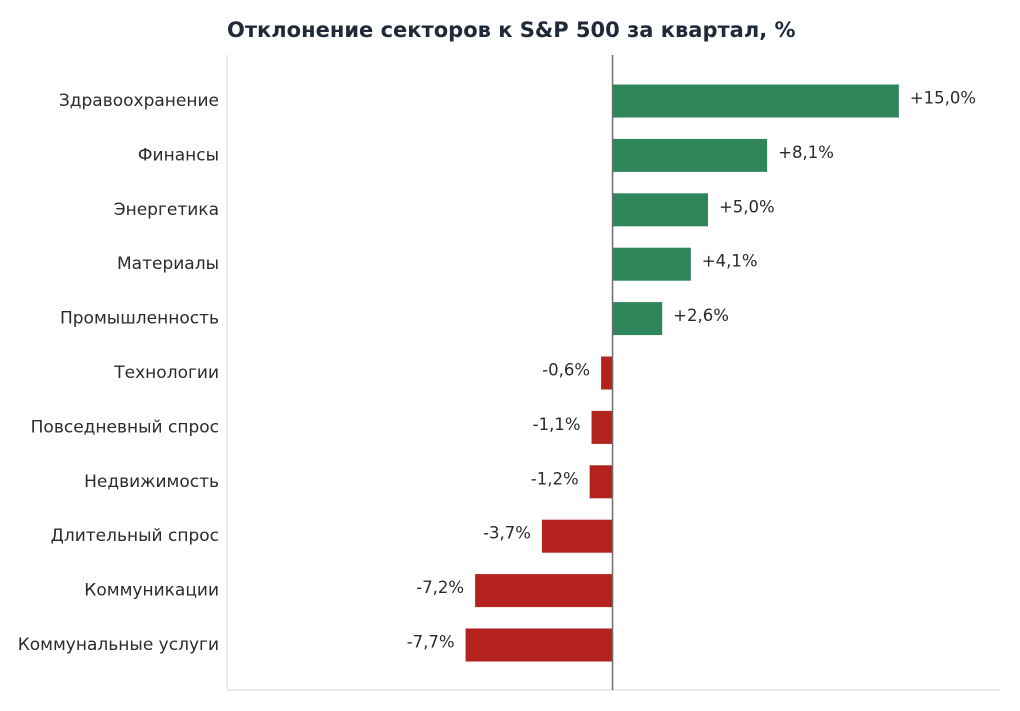  Describe the element at coordinates (701, 315) in the screenshot. I see `value-label: +2,6%` at that location.